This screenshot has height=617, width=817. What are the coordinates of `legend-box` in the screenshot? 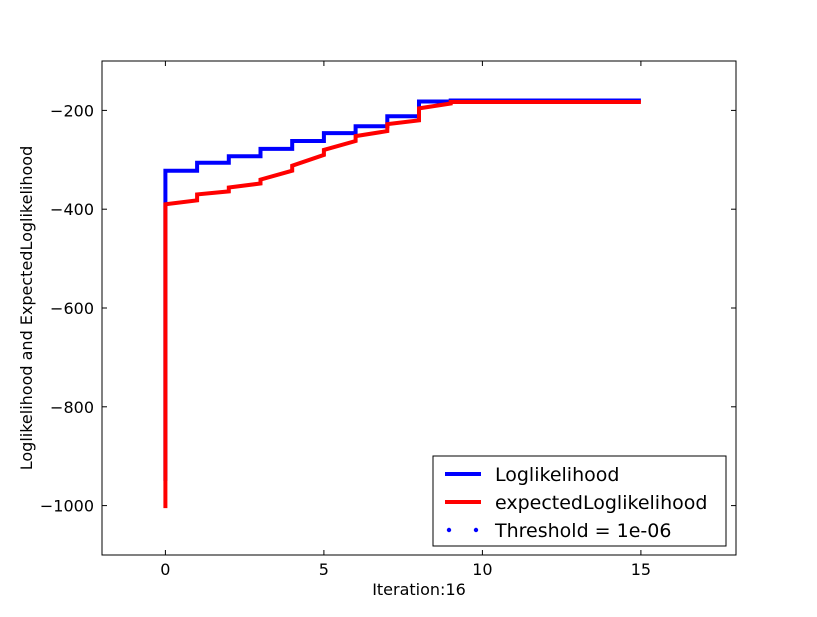 It's located at (579, 501).